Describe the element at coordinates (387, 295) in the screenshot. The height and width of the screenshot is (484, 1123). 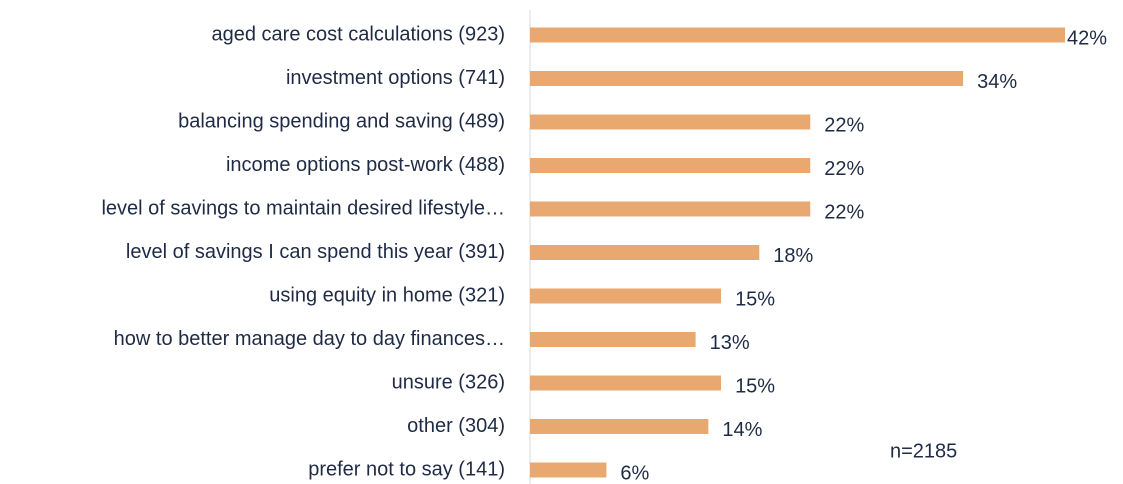
I see `category-label: using equity in home (321)` at that location.